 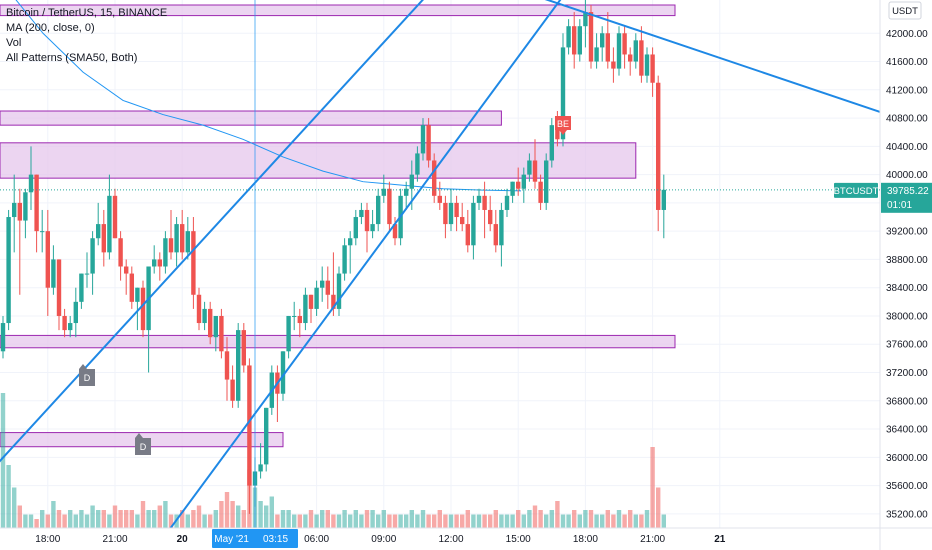 I want to click on bar-countdown: 01:01, so click(x=899, y=205).